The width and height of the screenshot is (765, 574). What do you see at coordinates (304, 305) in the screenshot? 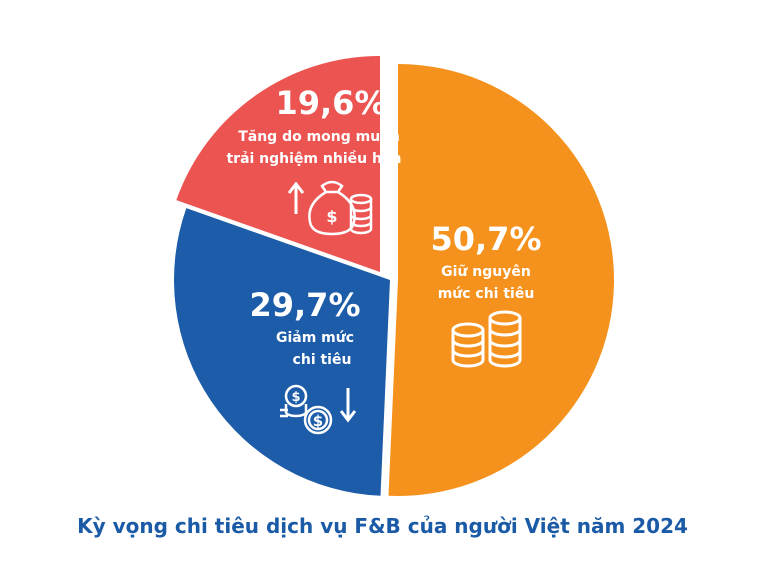
I see `slice-blue-percent: 29,7%` at bounding box center [304, 305].